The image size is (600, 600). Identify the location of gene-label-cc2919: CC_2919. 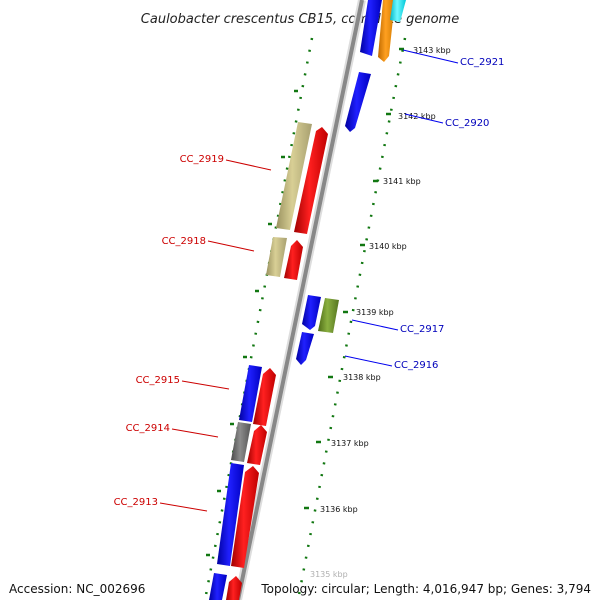
(202, 159).